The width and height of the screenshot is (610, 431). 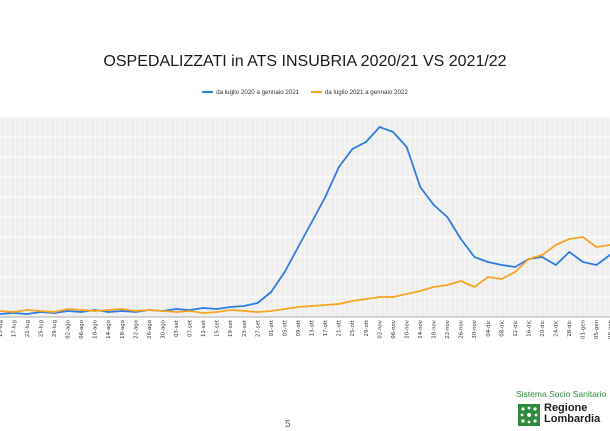 What do you see at coordinates (530, 328) in the screenshot?
I see `x-tick-label: 16-dic` at bounding box center [530, 328].